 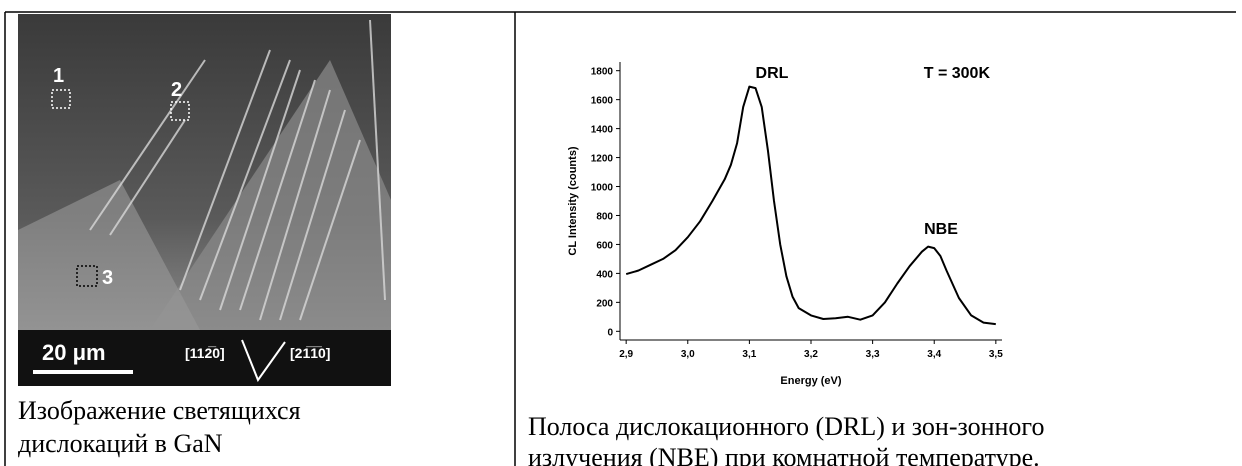 What do you see at coordinates (934, 354) in the screenshot?
I see `x-tick-label: 3,4` at bounding box center [934, 354].